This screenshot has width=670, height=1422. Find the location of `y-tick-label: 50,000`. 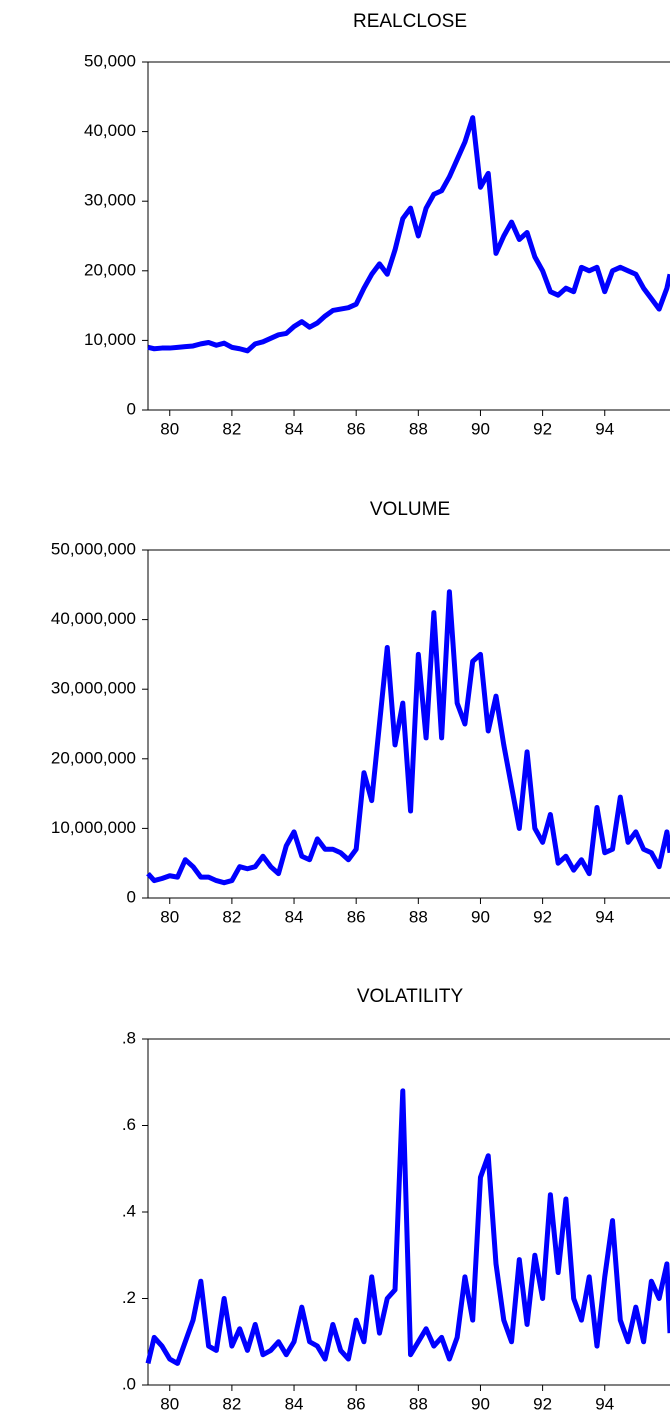

y-tick-label: 50,000 is located at coordinates (110, 60).